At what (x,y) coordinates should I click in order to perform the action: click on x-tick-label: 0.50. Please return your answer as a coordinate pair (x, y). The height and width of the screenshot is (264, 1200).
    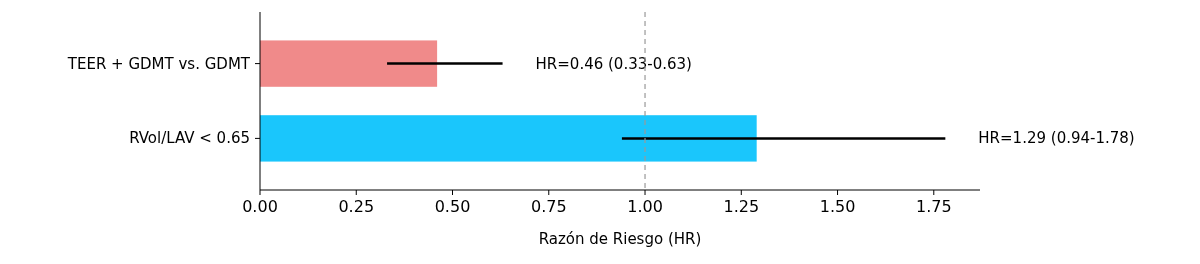
    Looking at the image, I should click on (452, 206).